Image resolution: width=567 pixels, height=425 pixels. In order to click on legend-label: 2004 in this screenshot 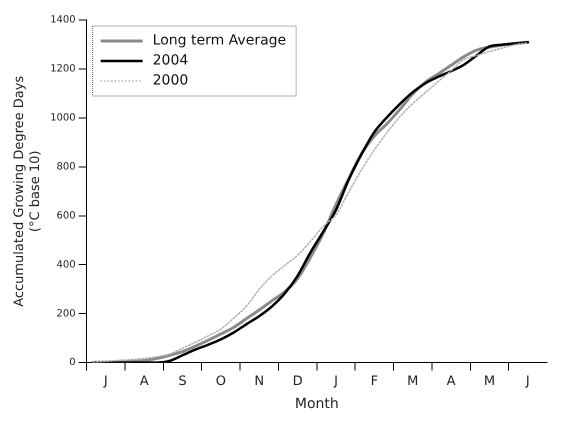, I will do `click(170, 60)`.